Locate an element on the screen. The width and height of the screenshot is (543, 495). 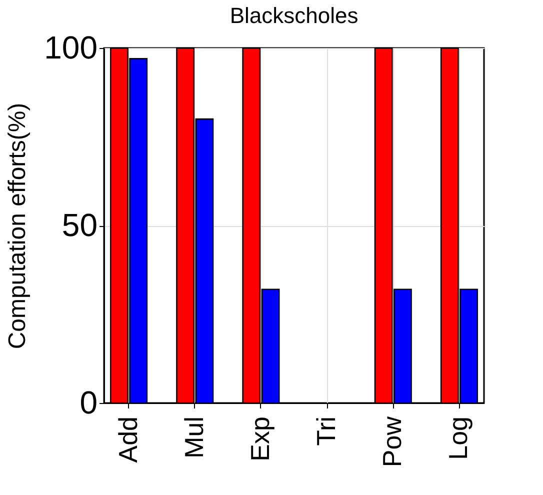
y-tick-label: 50 is located at coordinates (80, 225).